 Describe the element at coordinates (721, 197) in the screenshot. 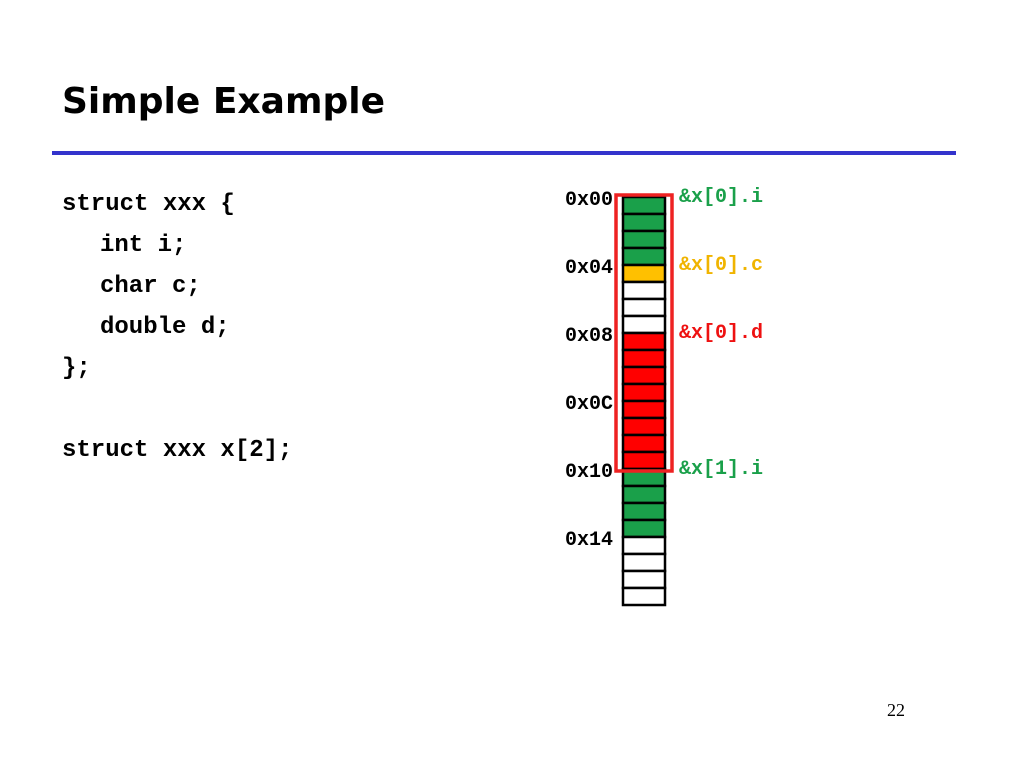

I see `pointer-label-0: &x[0].i` at that location.